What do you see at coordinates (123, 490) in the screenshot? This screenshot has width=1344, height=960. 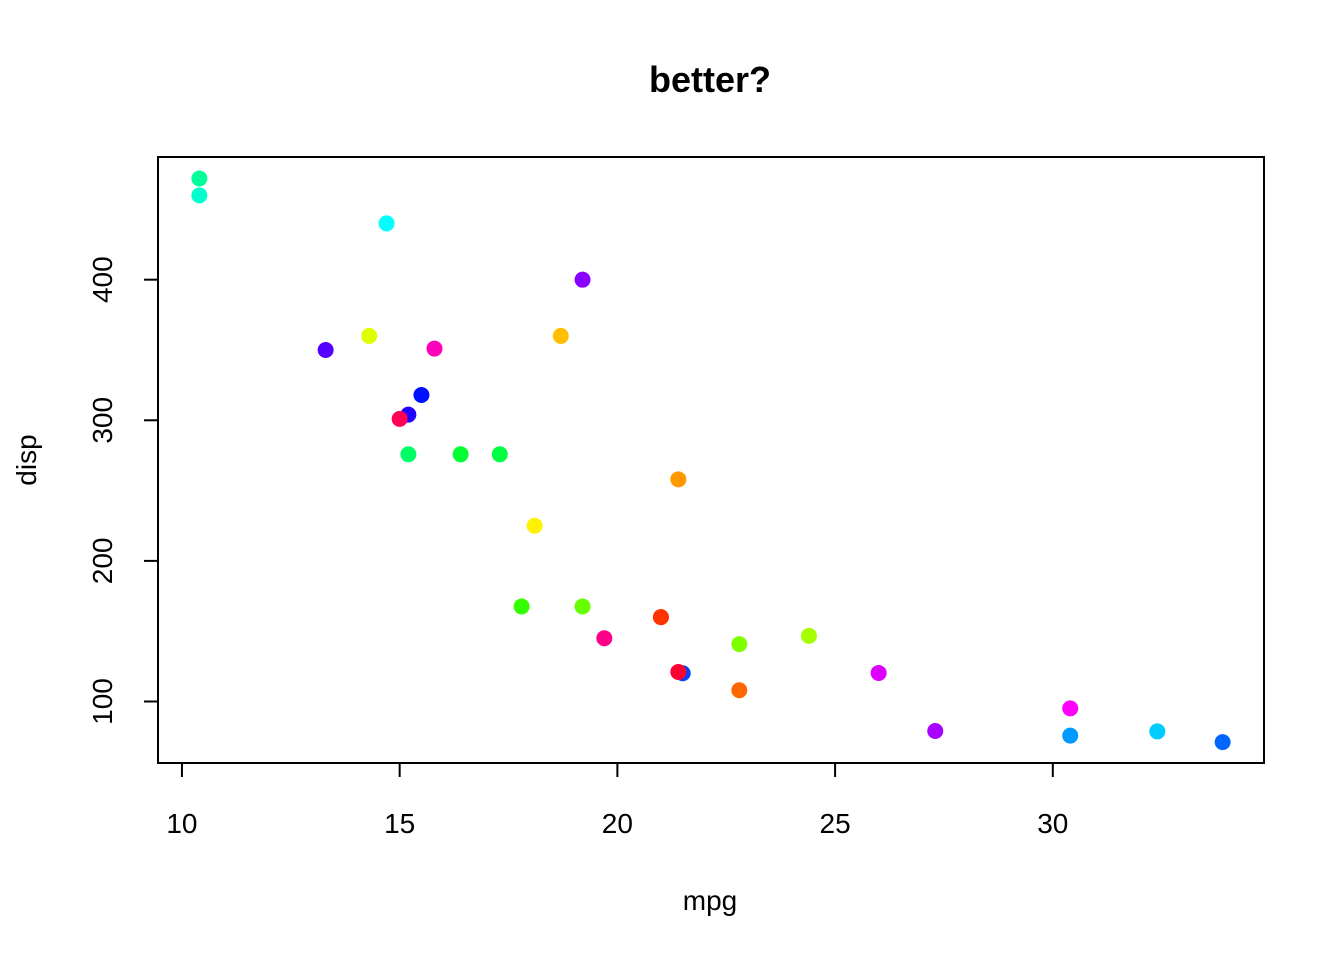 I see `y-axis: 100 200 300 400` at bounding box center [123, 490].